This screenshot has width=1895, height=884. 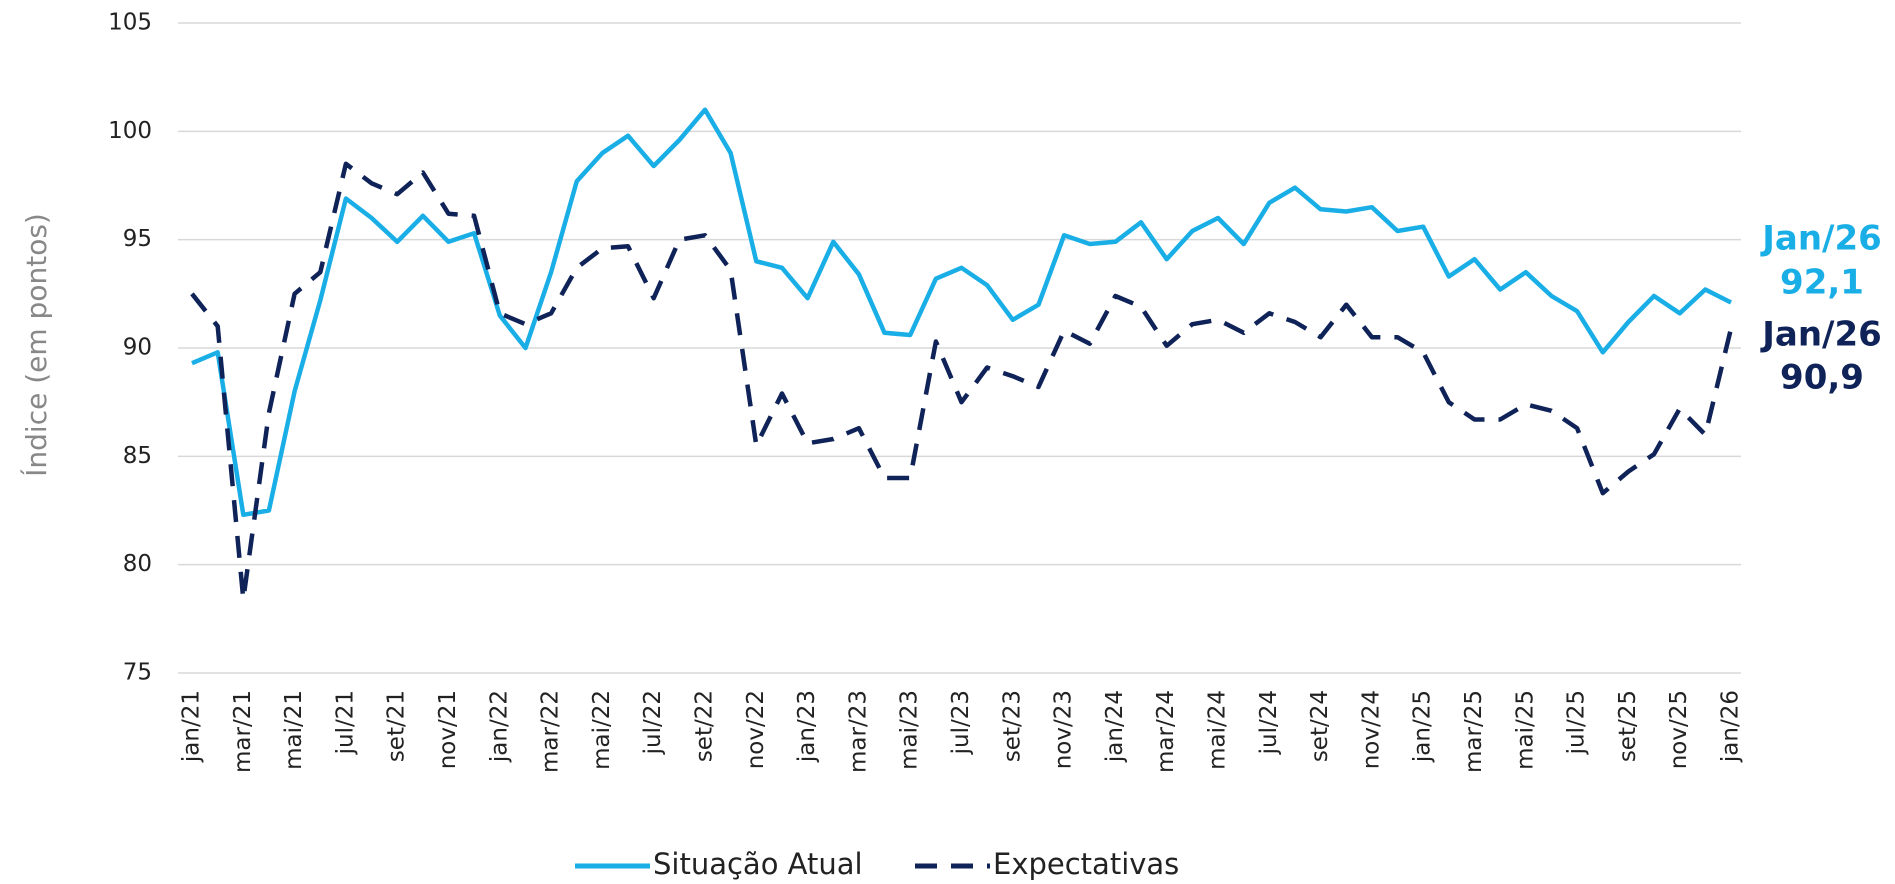 What do you see at coordinates (137, 673) in the screenshot?
I see `y-tick-label: 75` at bounding box center [137, 673].